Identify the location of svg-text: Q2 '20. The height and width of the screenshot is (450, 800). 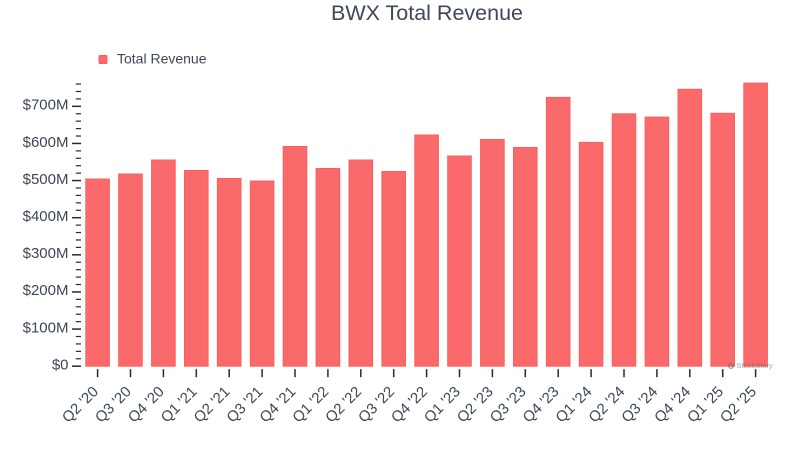
(80, 404).